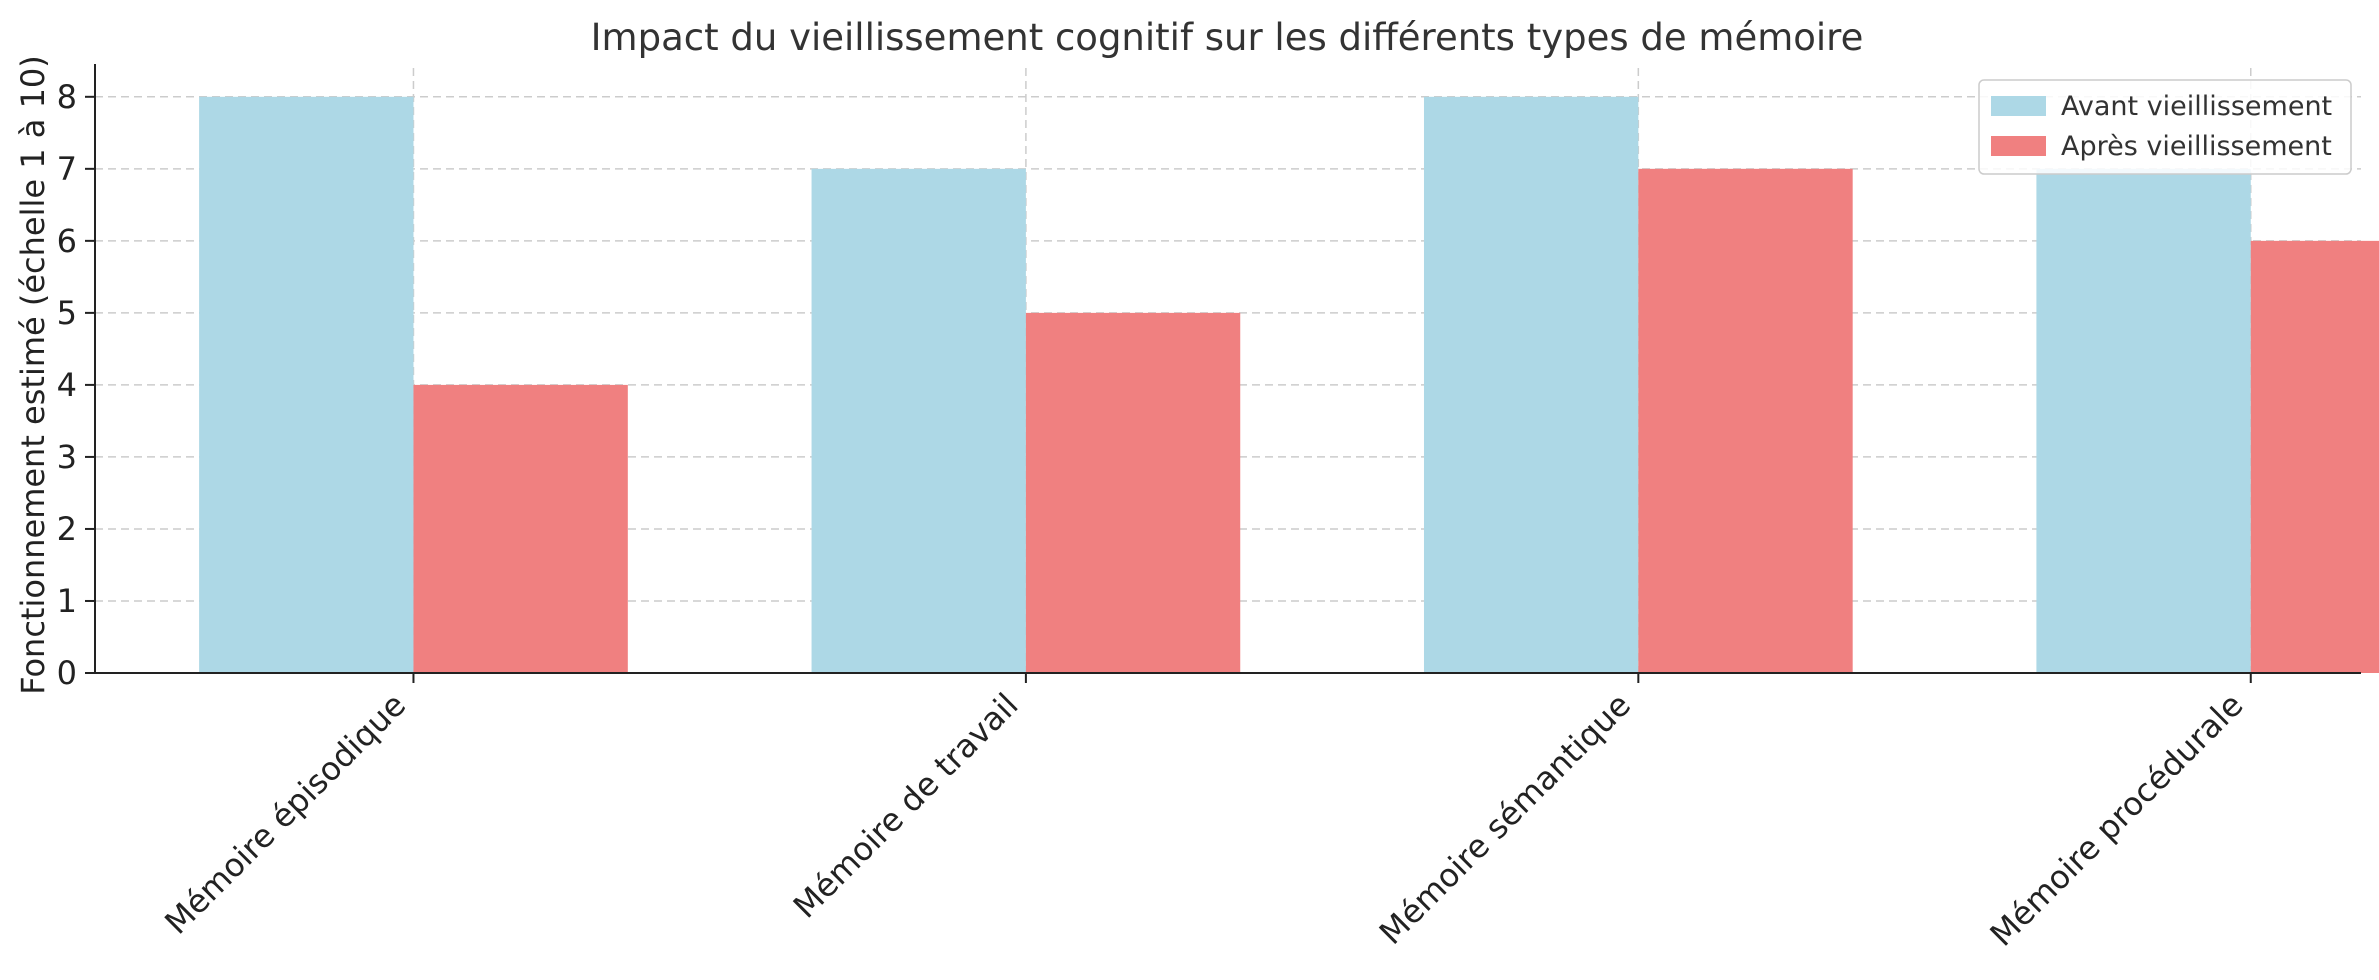 Image resolution: width=2379 pixels, height=980 pixels. Describe the element at coordinates (33, 375) in the screenshot. I see `y-axis-label: Fonctionnement estimé (échelle 1 à 10)` at that location.